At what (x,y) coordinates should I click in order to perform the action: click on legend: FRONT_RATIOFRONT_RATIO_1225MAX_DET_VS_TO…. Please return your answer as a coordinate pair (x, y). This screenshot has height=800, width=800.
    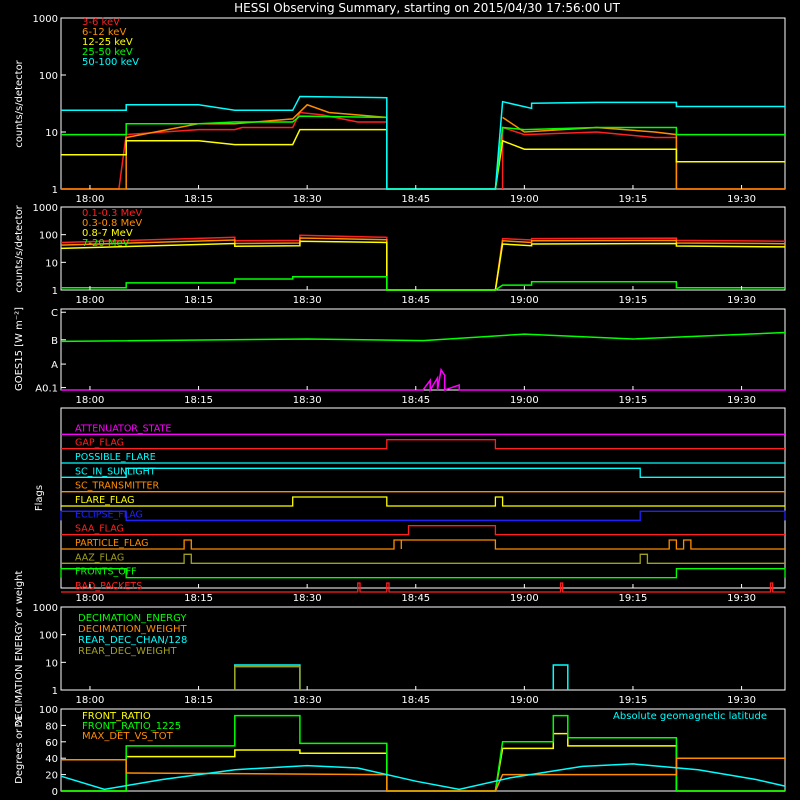
    Looking at the image, I should click on (424, 726).